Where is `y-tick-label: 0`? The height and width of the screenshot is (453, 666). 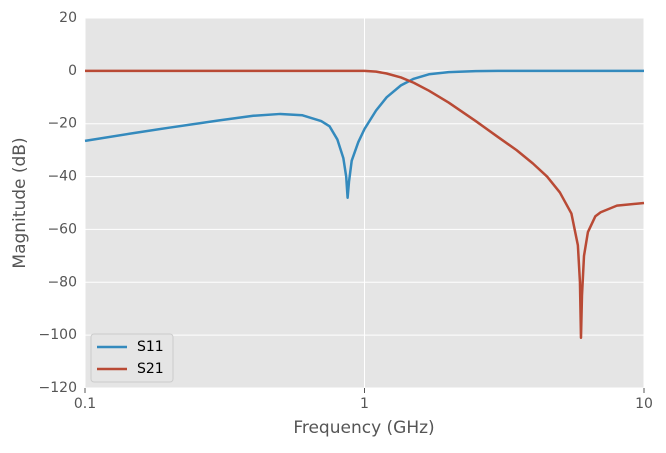
y-tick-label: 0 is located at coordinates (72, 71).